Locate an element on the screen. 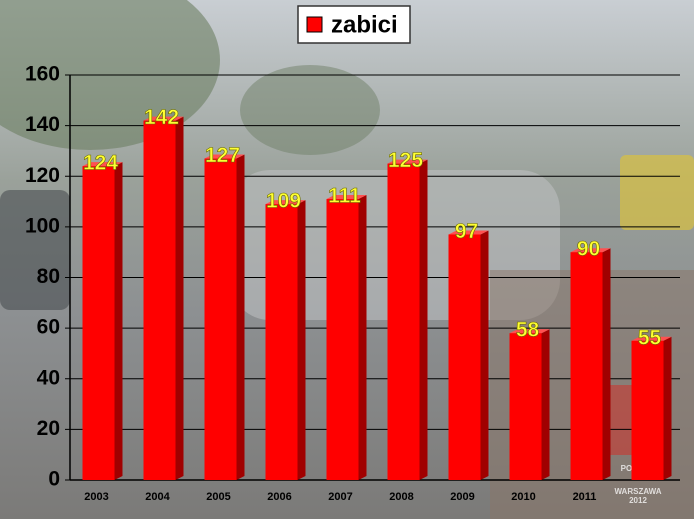  watermark-text: 2012 is located at coordinates (638, 500).